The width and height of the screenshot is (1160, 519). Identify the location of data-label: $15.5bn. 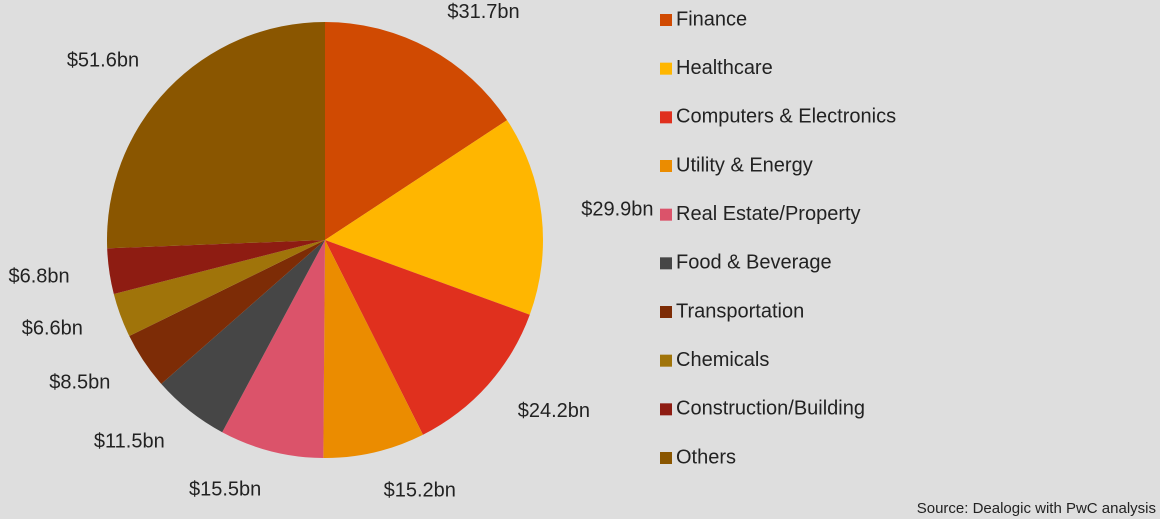
(225, 489).